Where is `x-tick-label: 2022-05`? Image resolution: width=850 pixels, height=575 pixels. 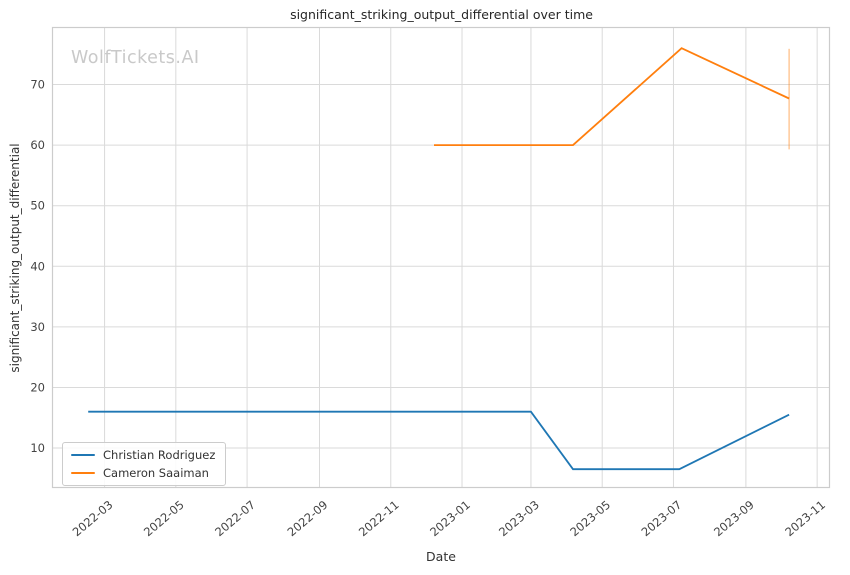
x-tick-label: 2022-05 is located at coordinates (164, 519).